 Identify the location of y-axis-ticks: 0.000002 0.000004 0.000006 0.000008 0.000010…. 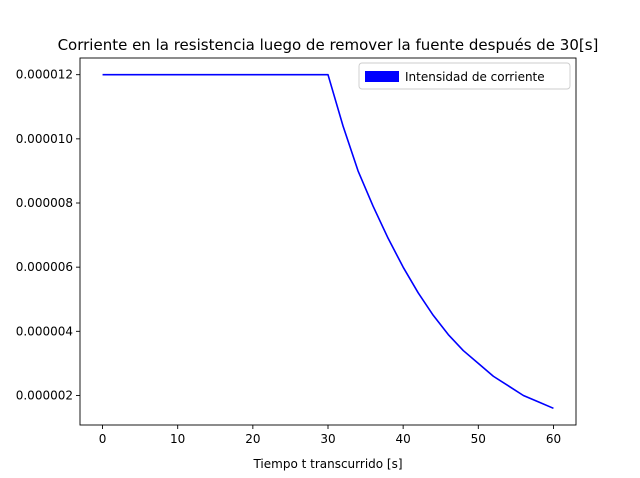
(48, 235).